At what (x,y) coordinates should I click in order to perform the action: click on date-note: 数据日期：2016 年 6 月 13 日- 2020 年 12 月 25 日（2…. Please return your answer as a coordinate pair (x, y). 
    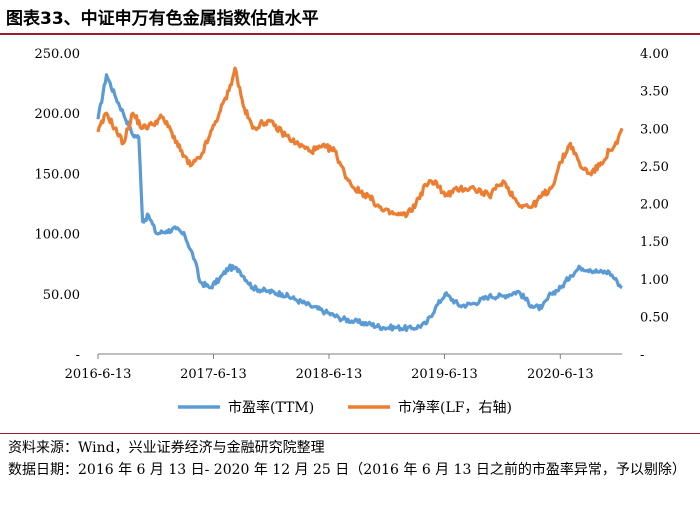
    Looking at the image, I should click on (347, 470).